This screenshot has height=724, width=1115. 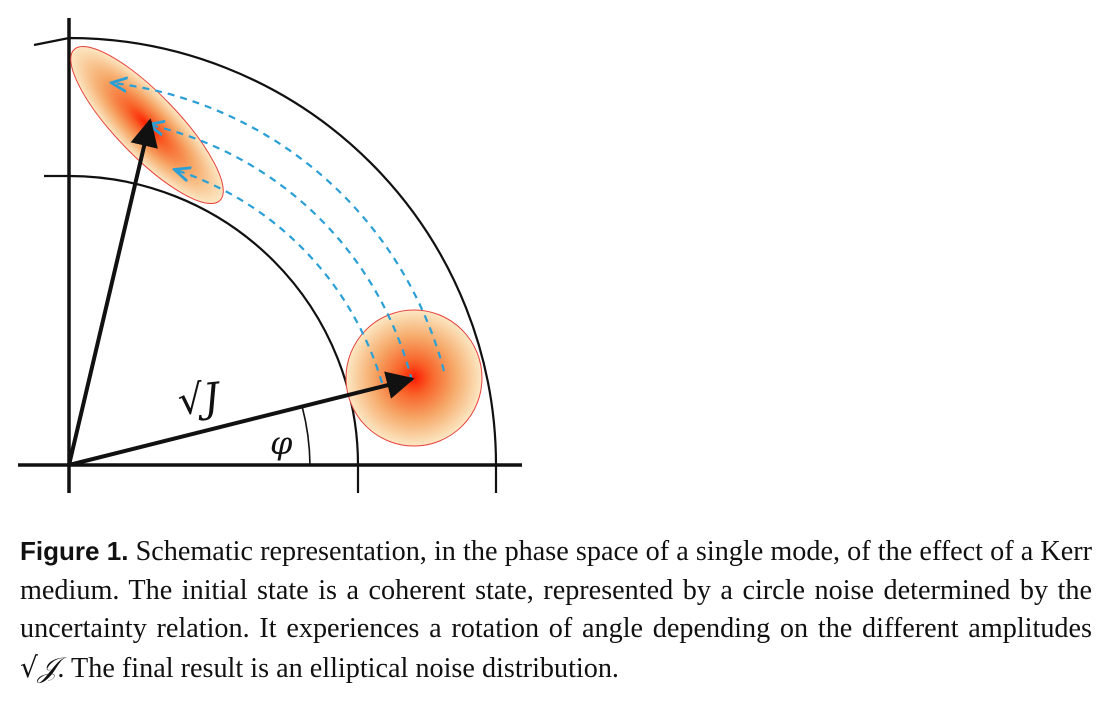 I want to click on rotation-trajectory-middle, so click(x=282, y=253).